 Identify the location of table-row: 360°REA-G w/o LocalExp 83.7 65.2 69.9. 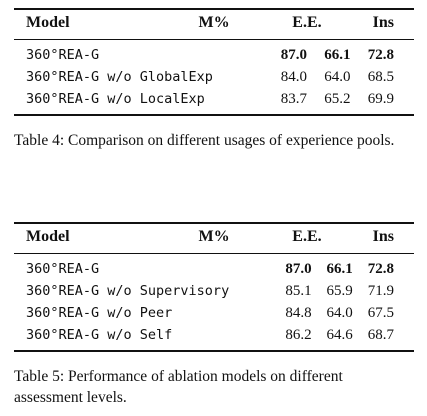
(210, 99).